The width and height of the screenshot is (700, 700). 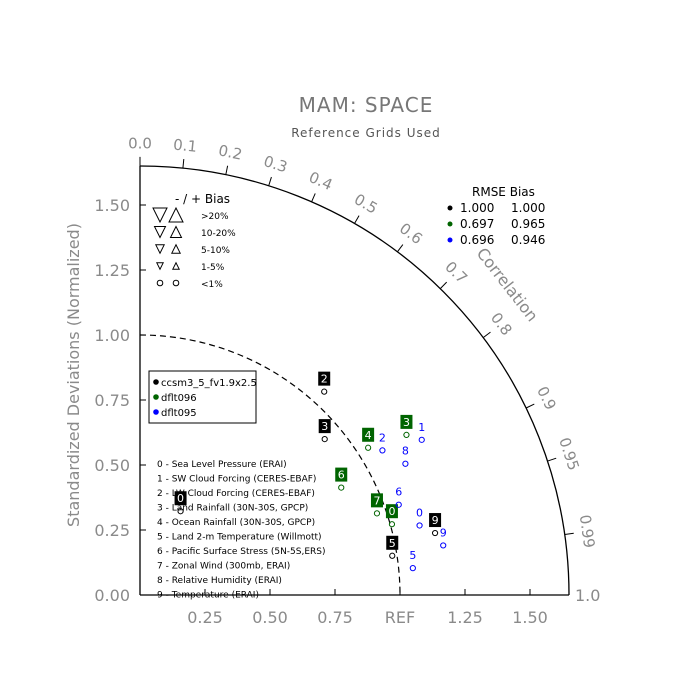 What do you see at coordinates (213, 268) in the screenshot?
I see `bias-legend-row: 1-5%` at bounding box center [213, 268].